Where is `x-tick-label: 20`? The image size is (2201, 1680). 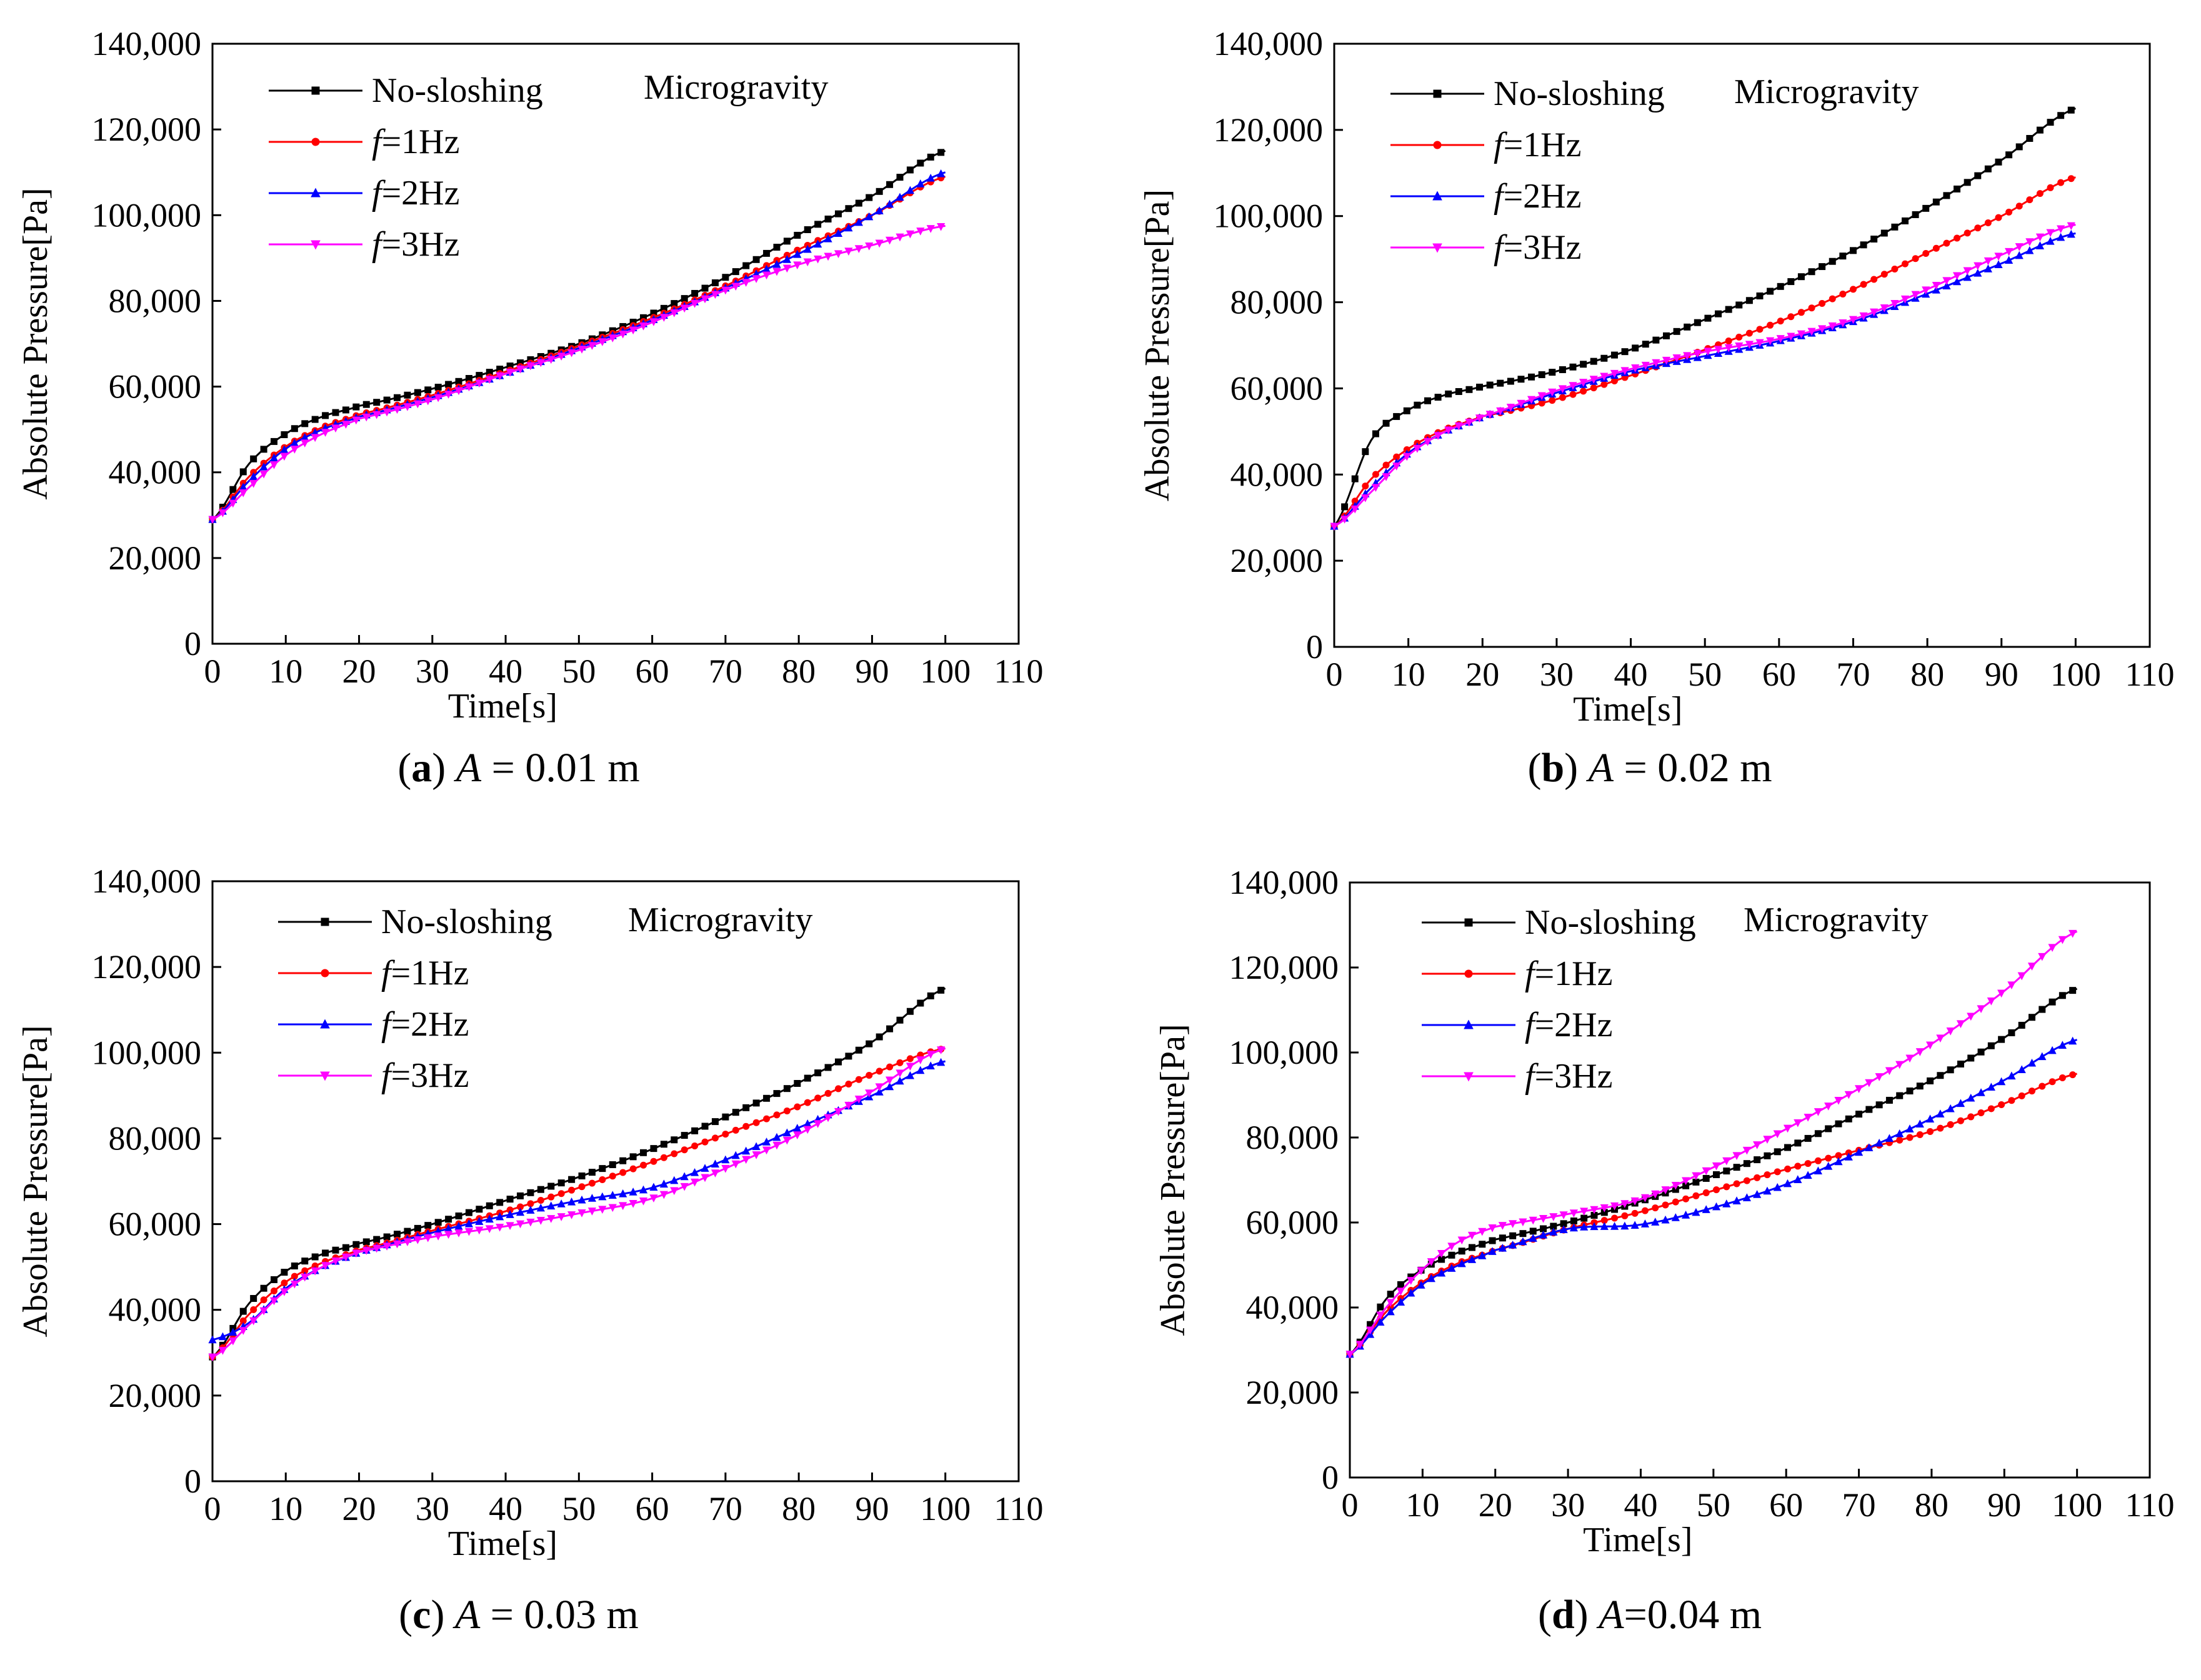
x-tick-label: 20 is located at coordinates (1495, 1505).